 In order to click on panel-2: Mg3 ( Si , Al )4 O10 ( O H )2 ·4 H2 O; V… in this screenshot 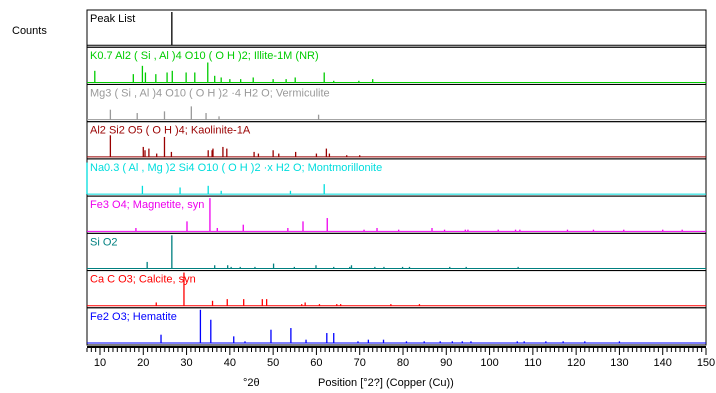, I will do `click(396, 103)`.